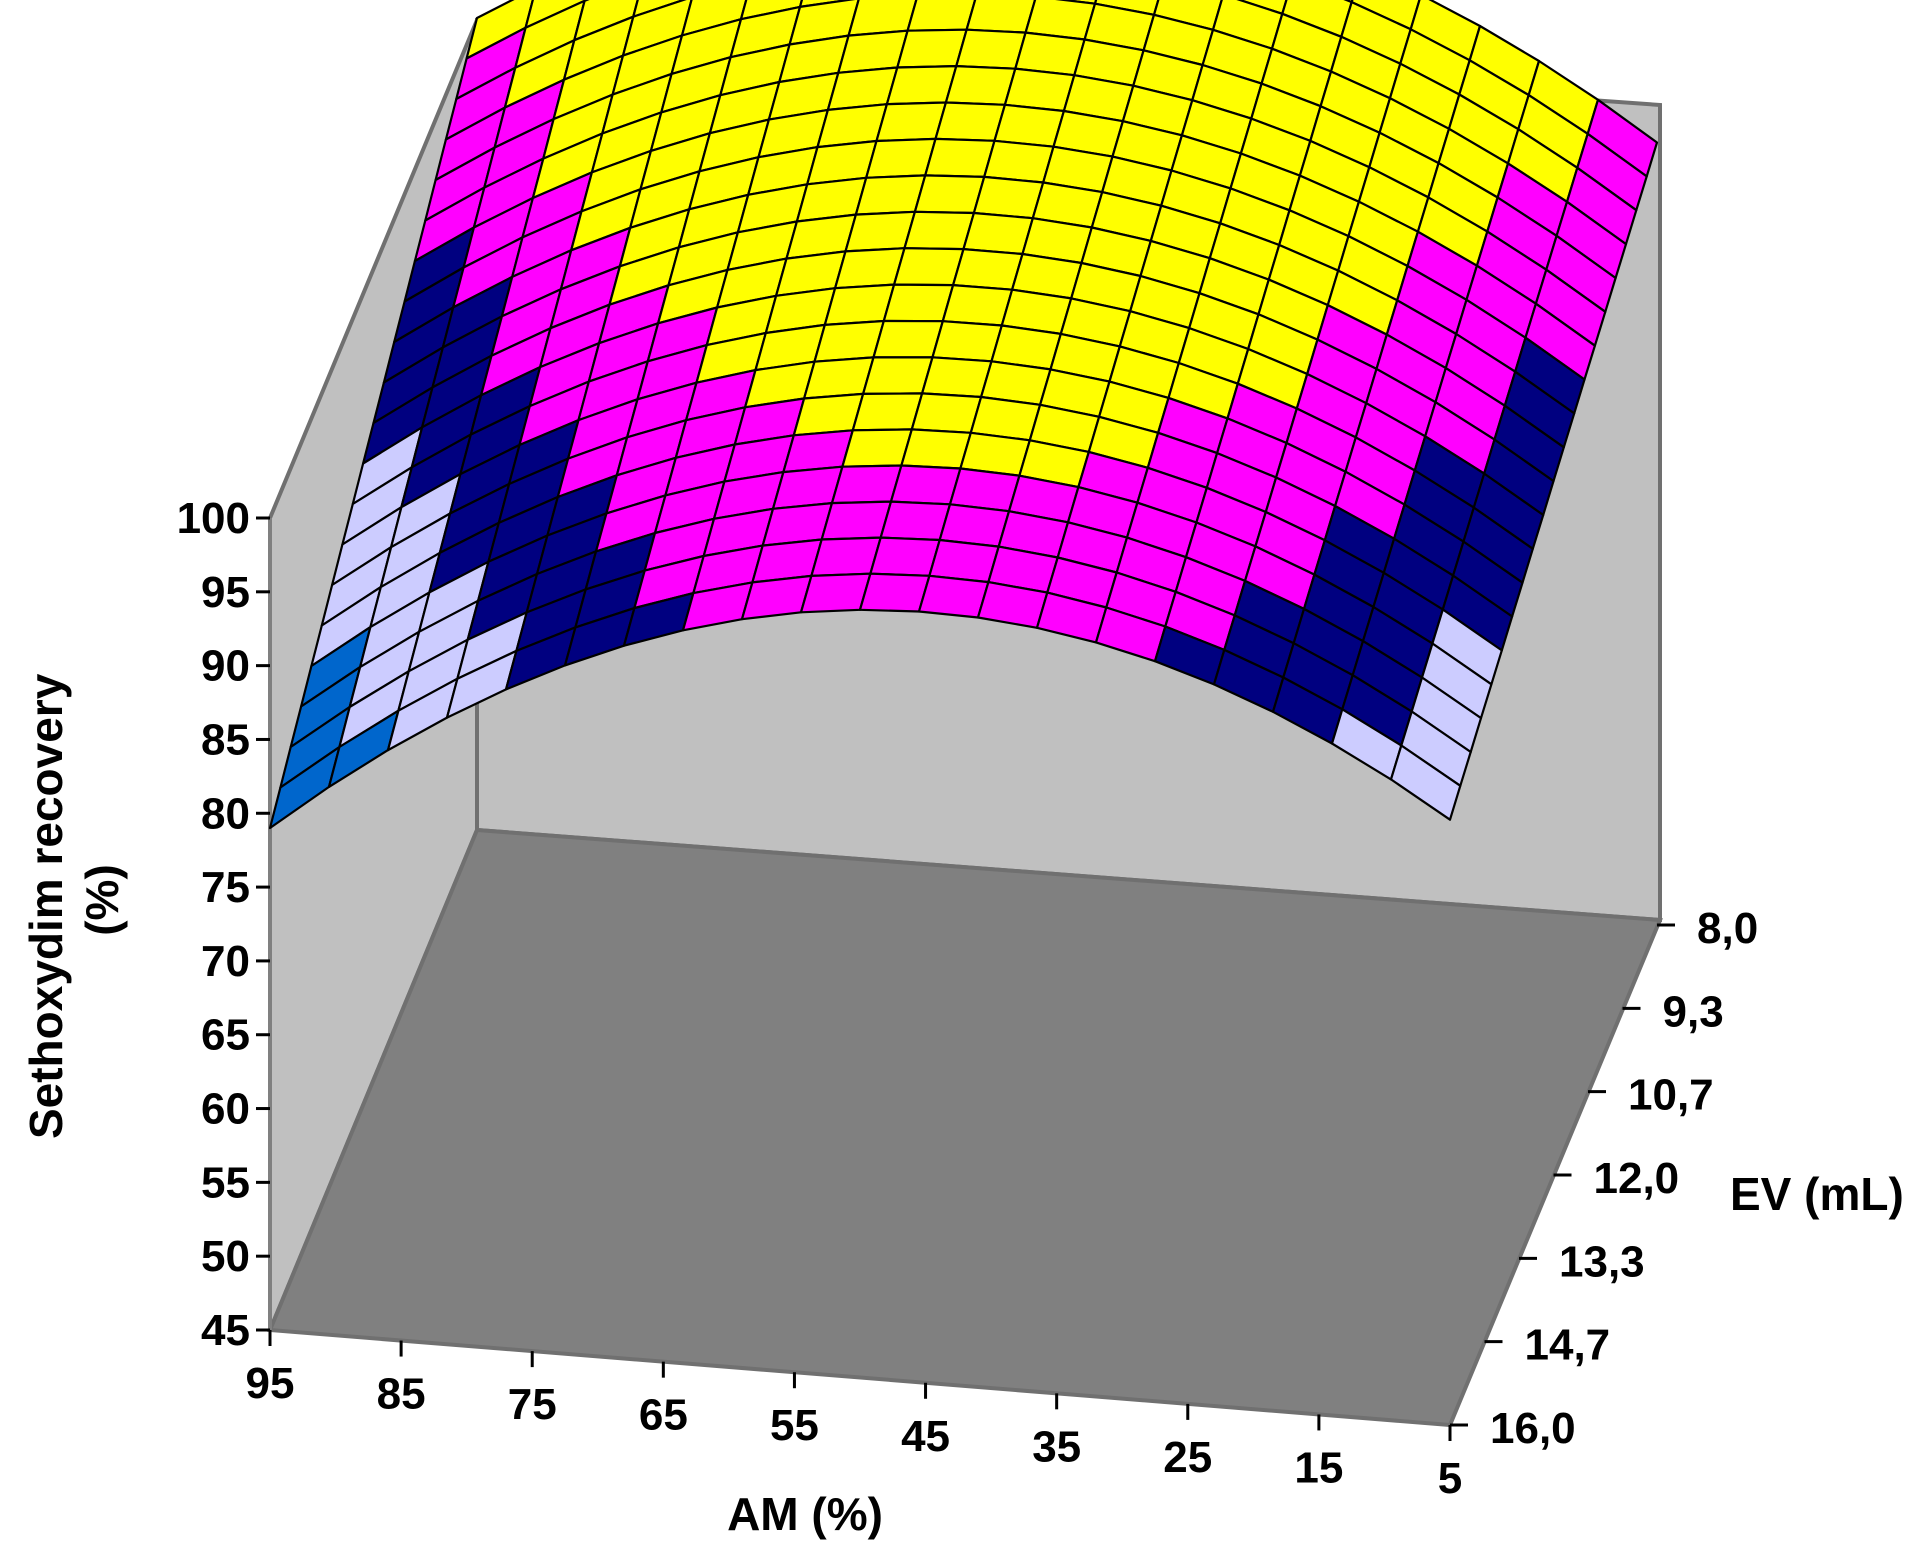 The height and width of the screenshot is (1557, 1920). I want to click on y-tick-label: 9,3, so click(1693, 1011).